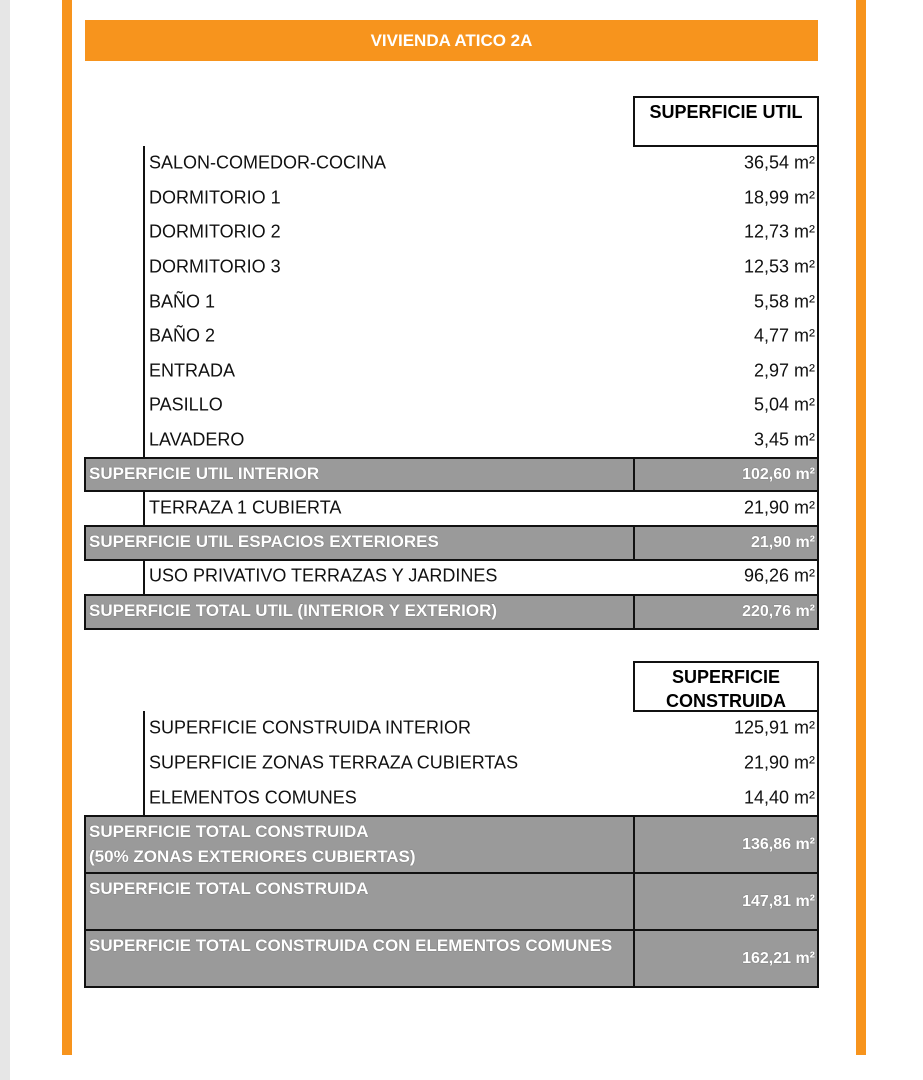 This screenshot has width=923, height=1080. Describe the element at coordinates (481, 440) in the screenshot. I see `item-row: LAVADERO 3,45 m²` at that location.